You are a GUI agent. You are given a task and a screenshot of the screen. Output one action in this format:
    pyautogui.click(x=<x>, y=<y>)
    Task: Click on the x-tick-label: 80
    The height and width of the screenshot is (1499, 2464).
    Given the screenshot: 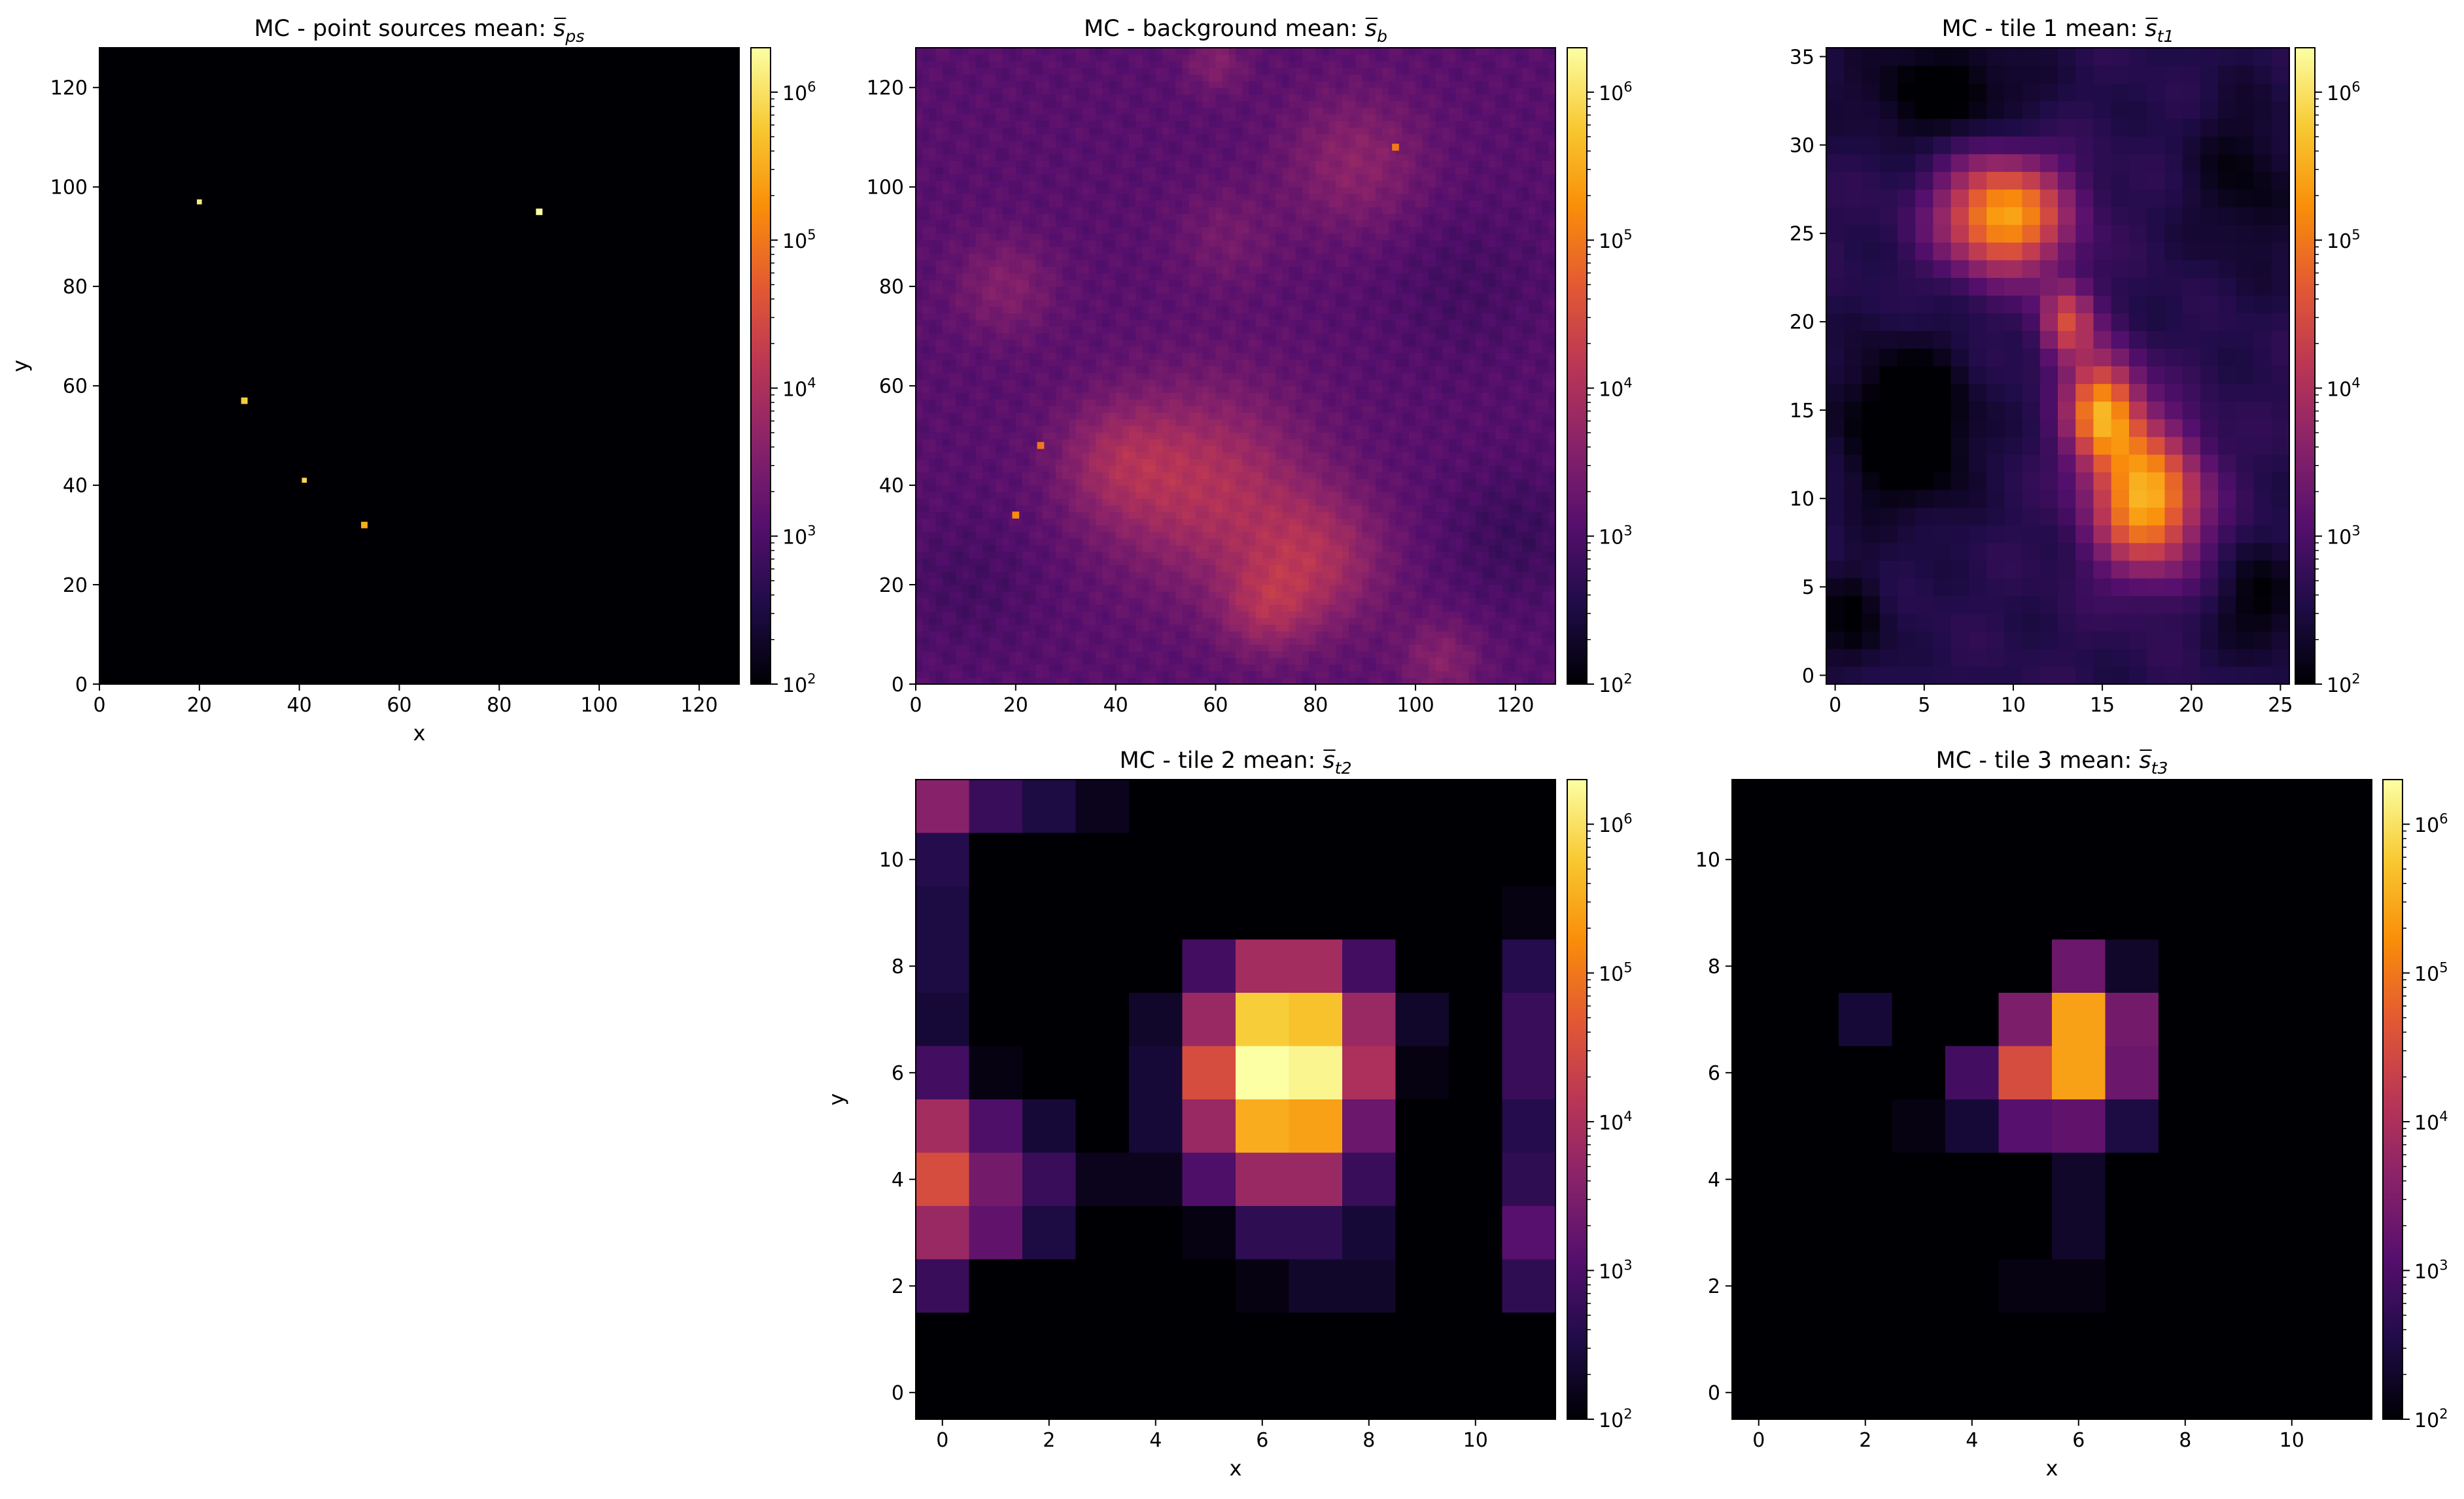 What is the action you would take?
    pyautogui.click(x=499, y=705)
    